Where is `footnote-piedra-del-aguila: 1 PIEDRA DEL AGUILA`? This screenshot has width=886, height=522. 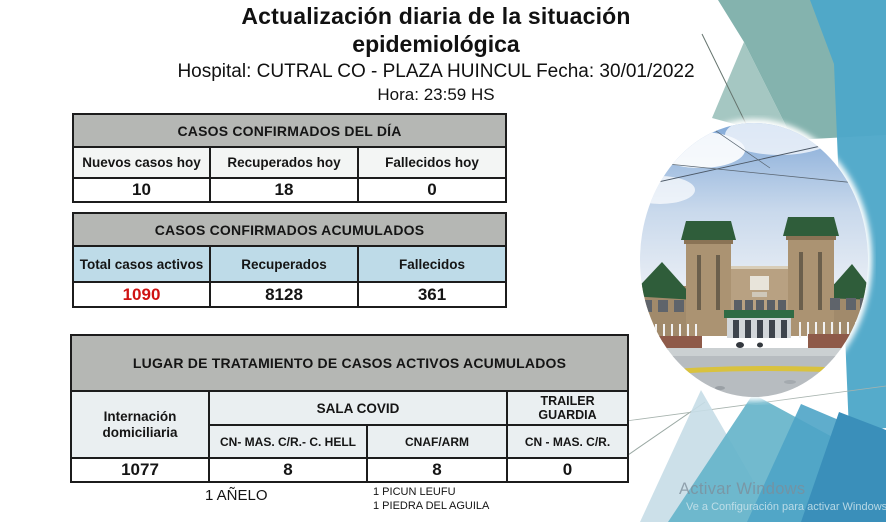
footnote-piedra-del-aguila: 1 PIEDRA DEL AGUILA is located at coordinates (431, 506).